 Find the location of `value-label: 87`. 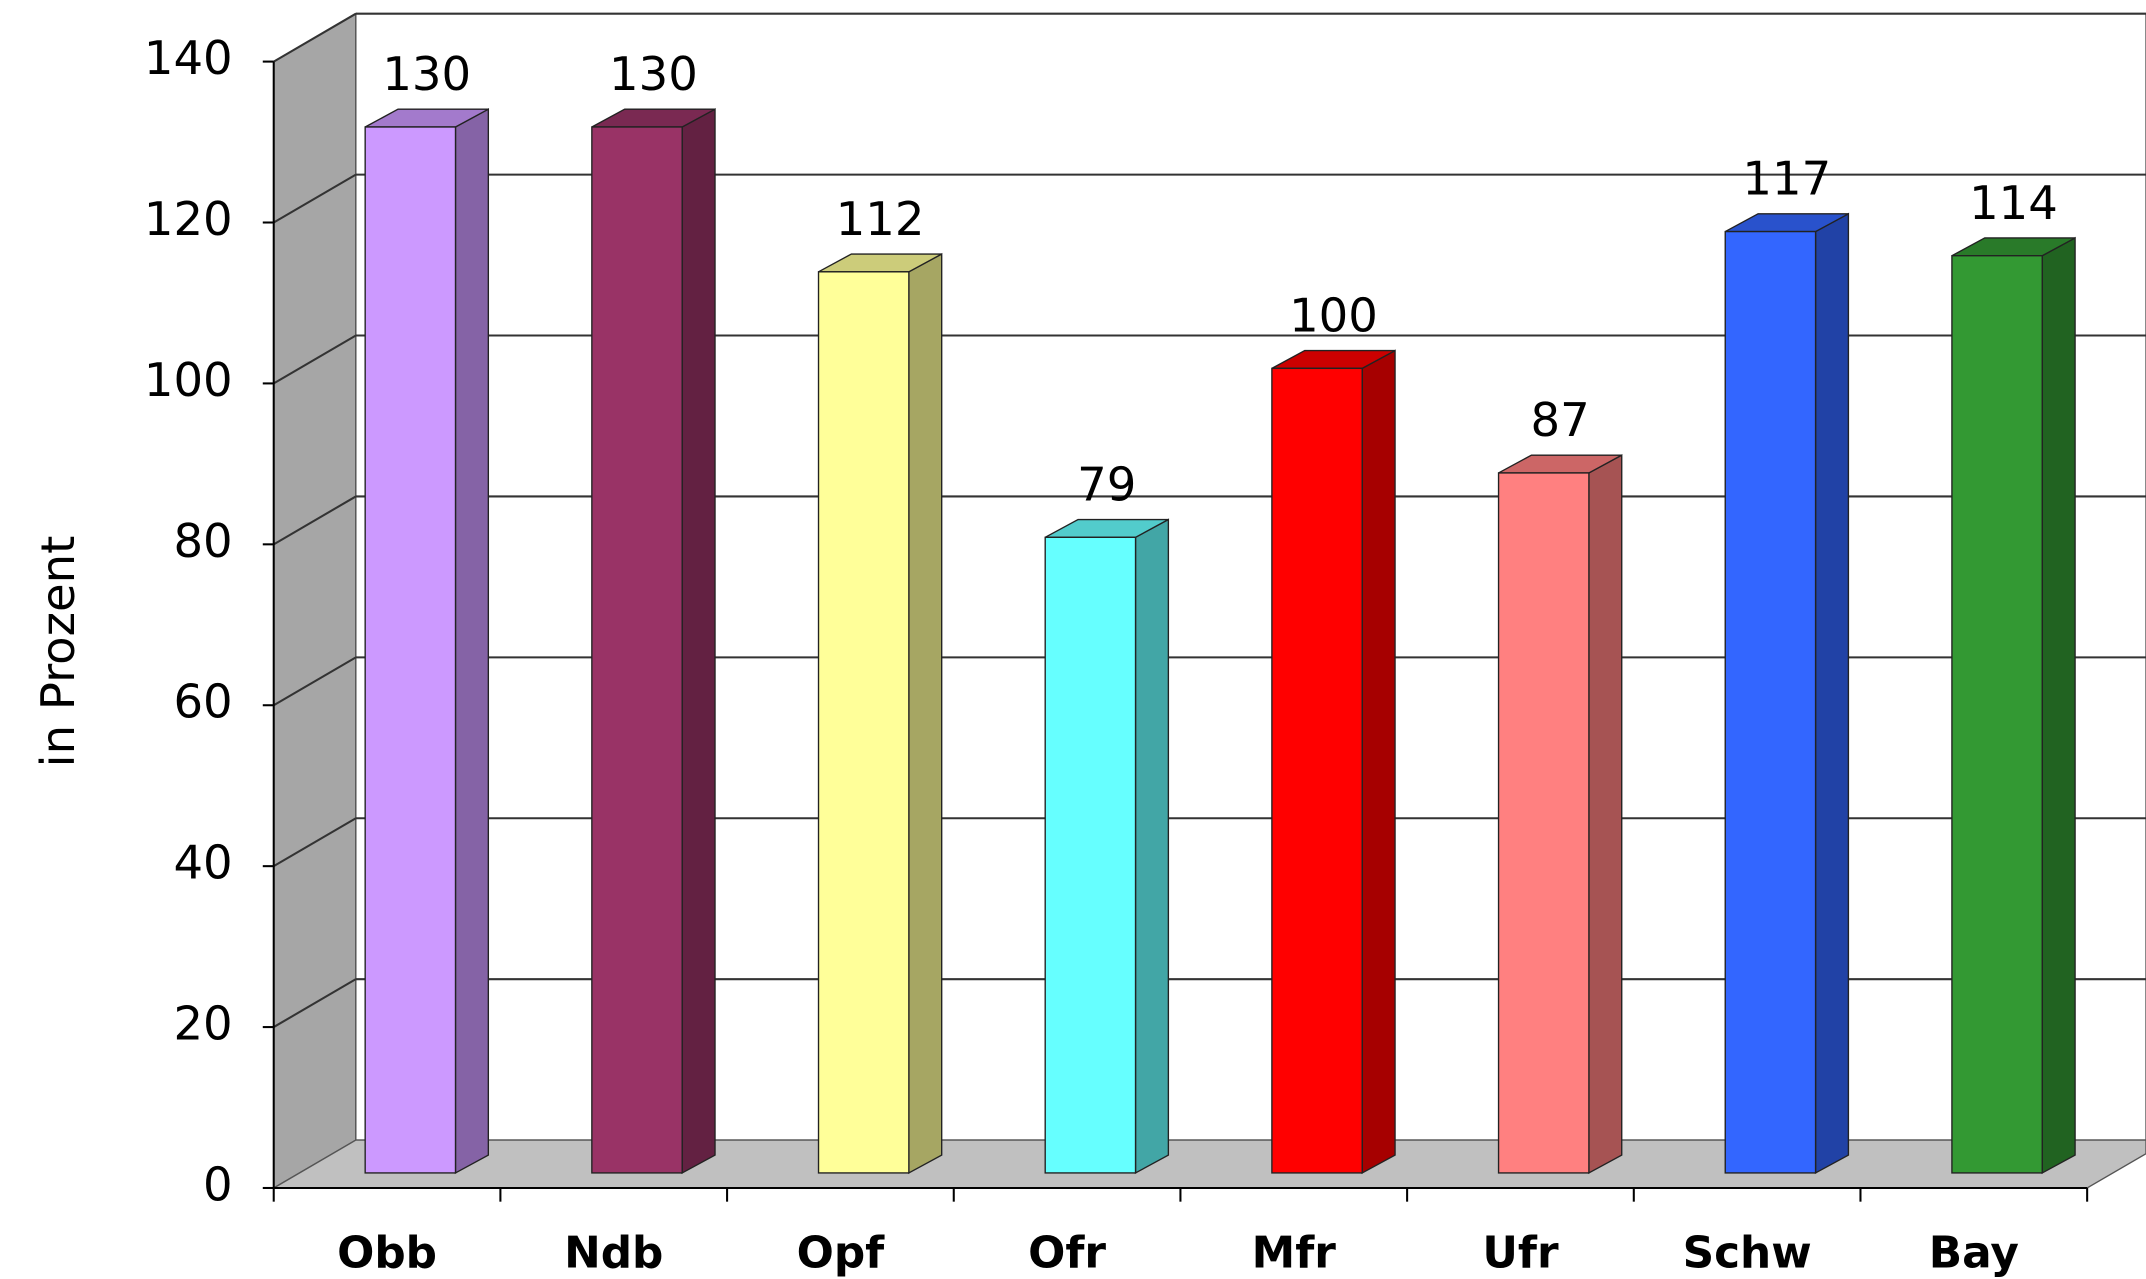

value-label: 87 is located at coordinates (1560, 420).